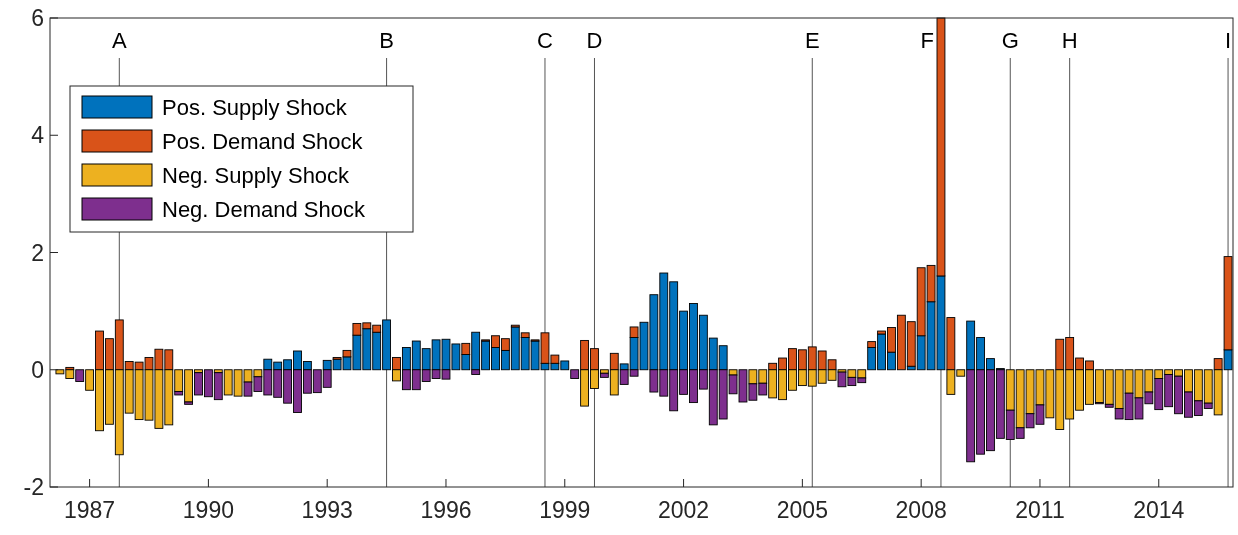 This screenshot has height=535, width=1238. Describe the element at coordinates (33, 487) in the screenshot. I see `y-tick-label: -2` at that location.